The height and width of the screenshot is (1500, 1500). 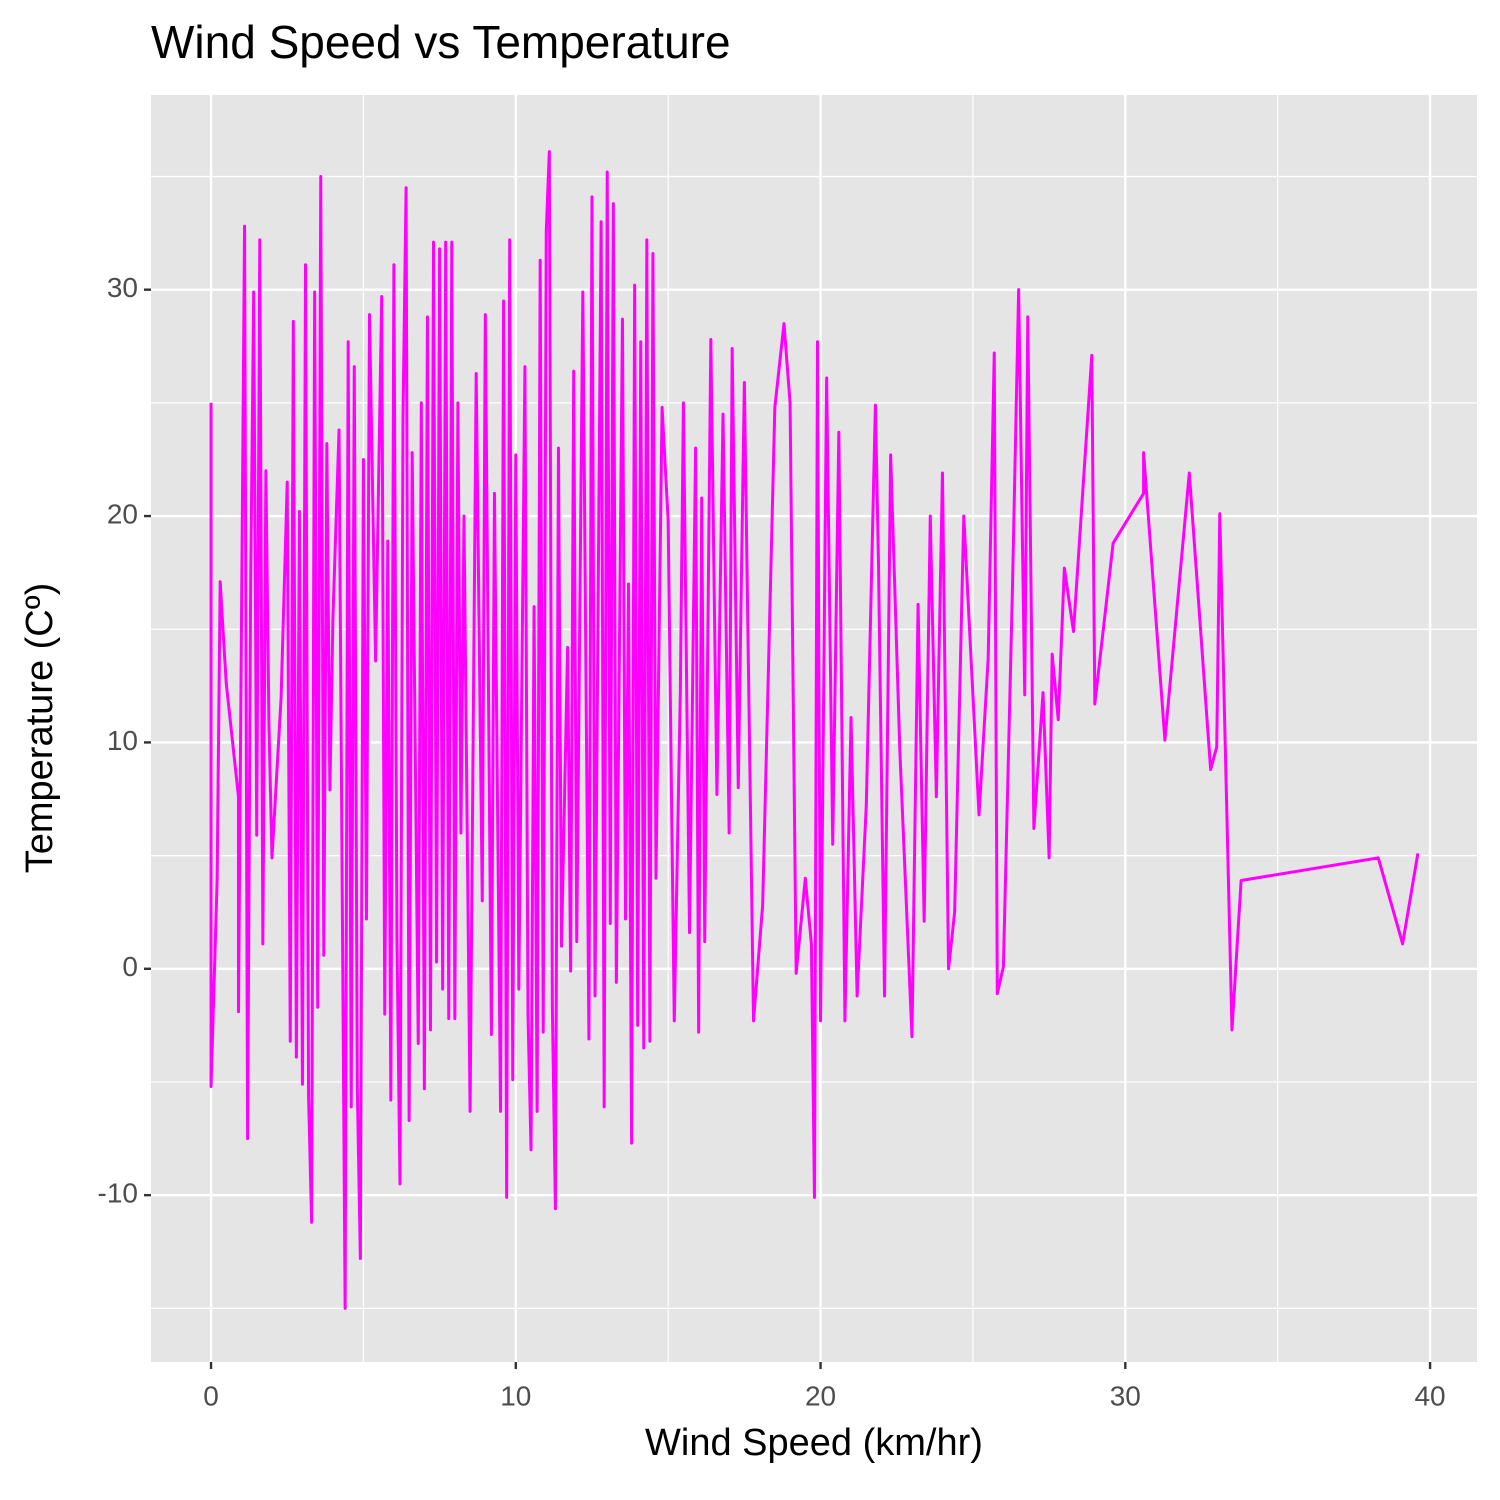 I want to click on y-tick-label: 30, so click(x=122, y=287).